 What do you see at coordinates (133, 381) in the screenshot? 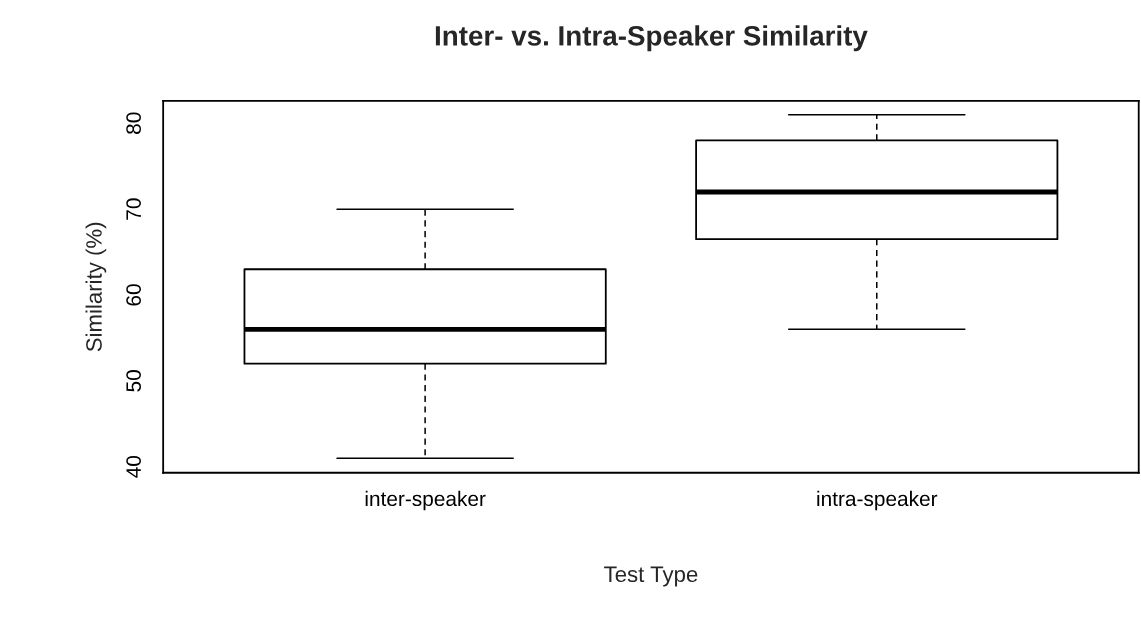
I see `y-tick-label: 50` at bounding box center [133, 381].